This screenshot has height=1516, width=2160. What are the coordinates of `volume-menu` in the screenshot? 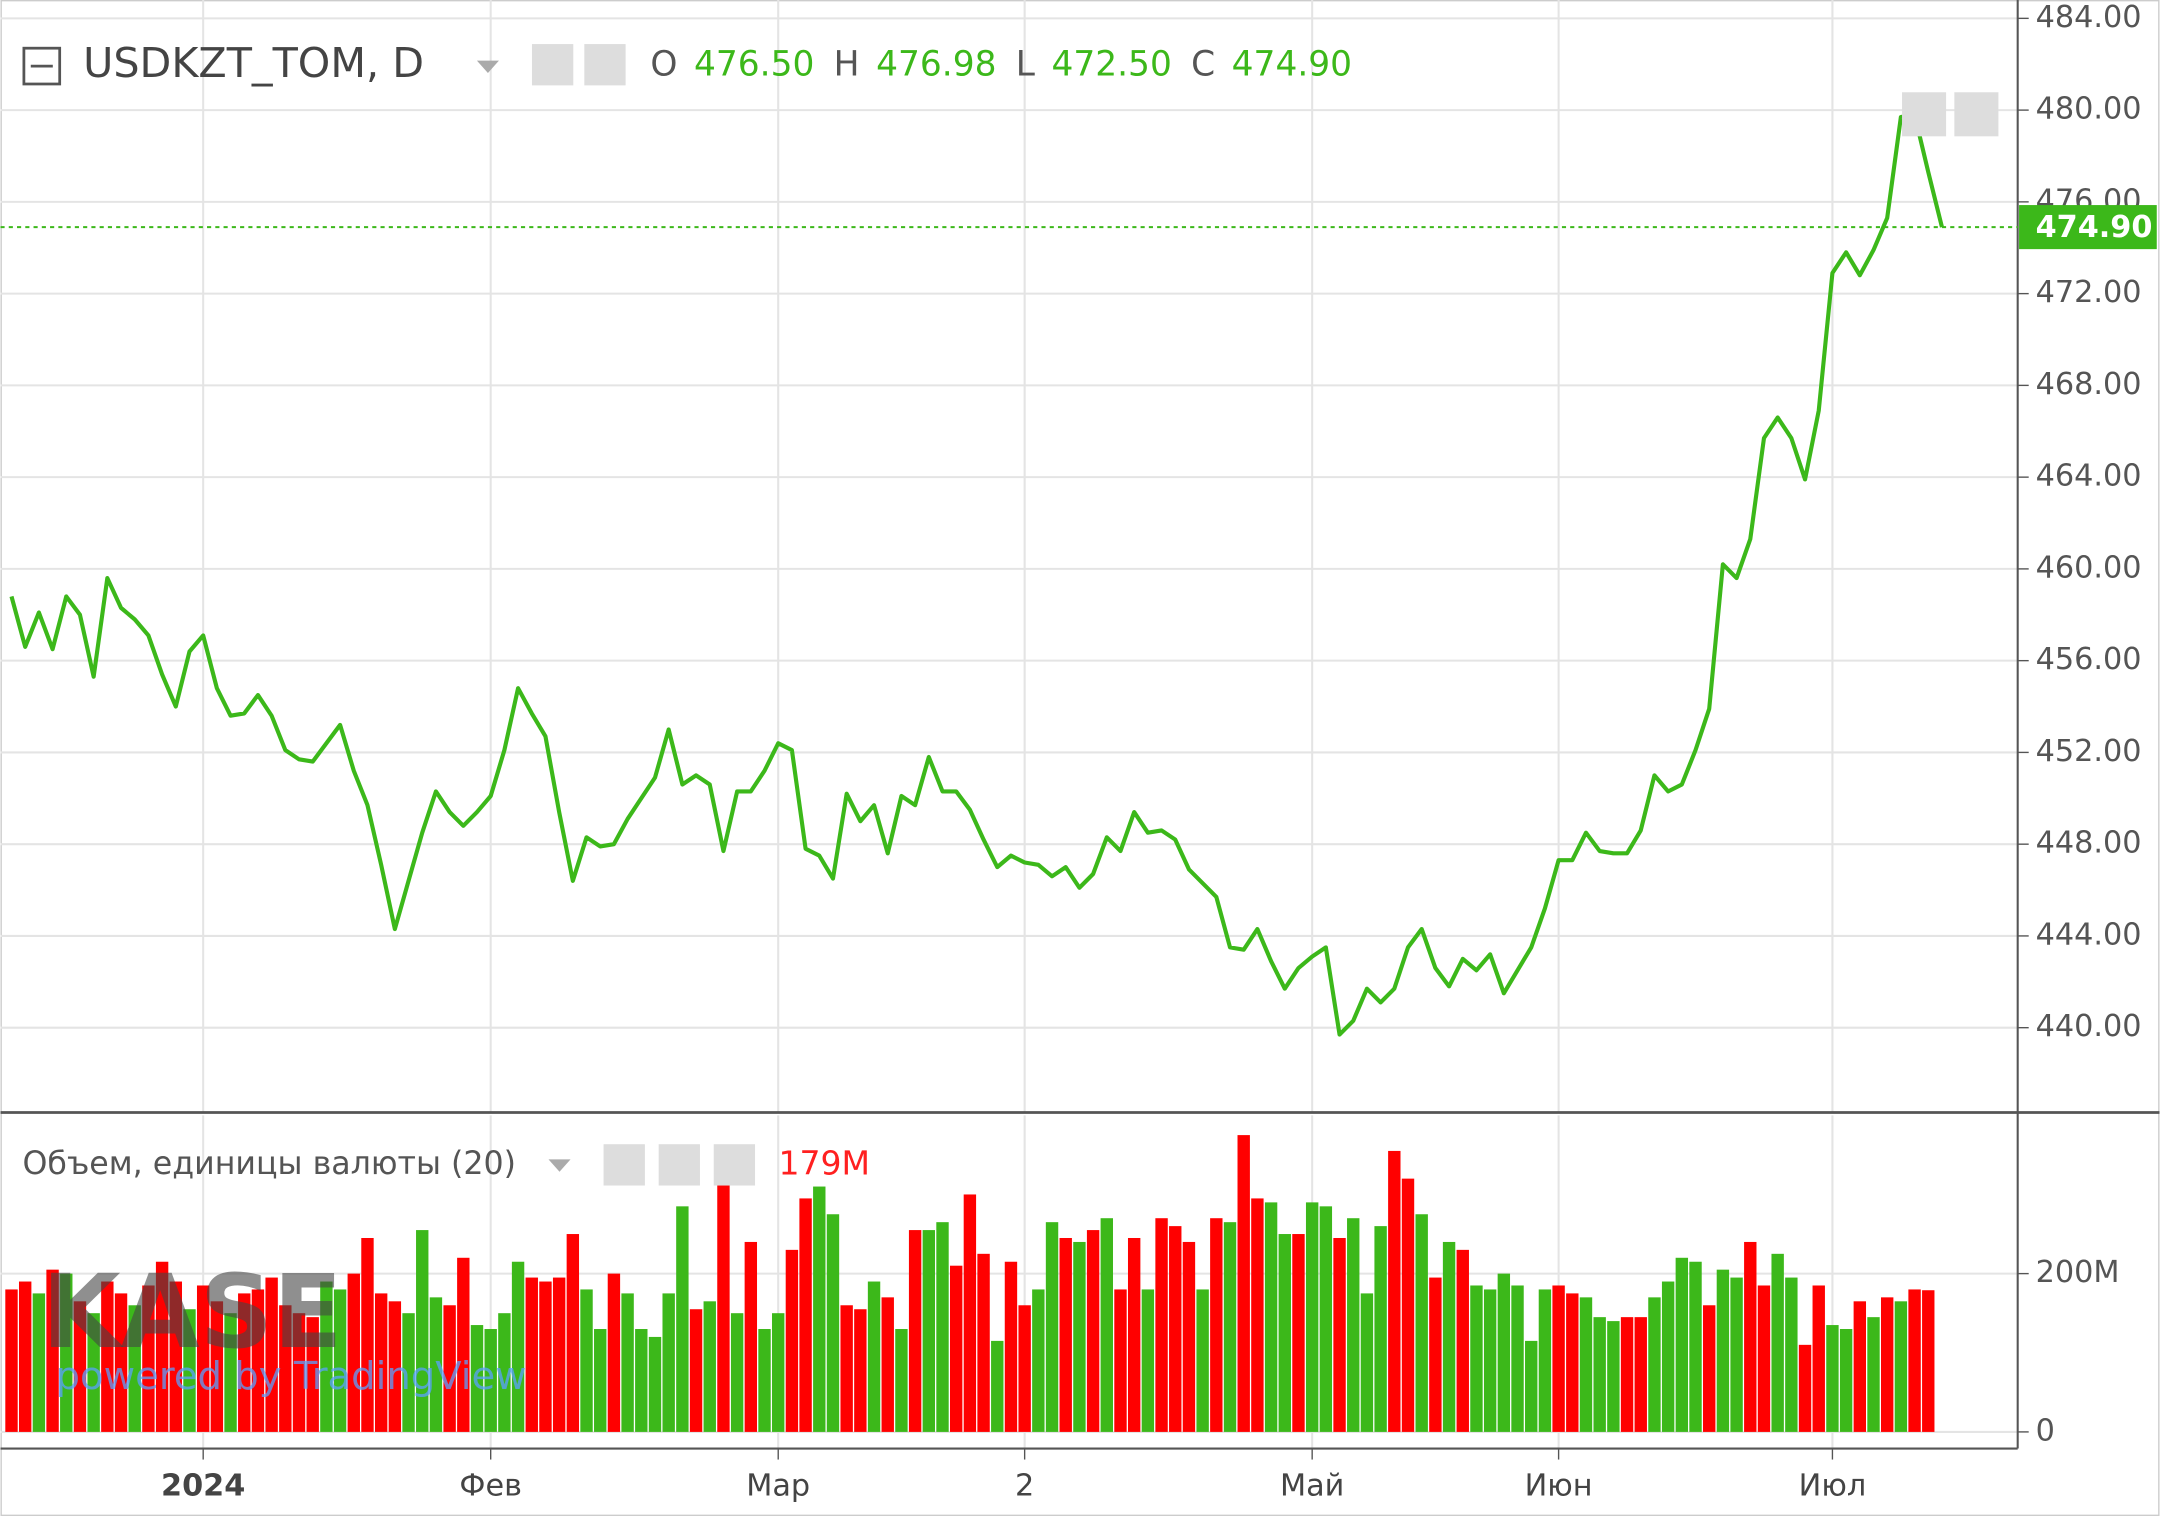 It's located at (559, 1165).